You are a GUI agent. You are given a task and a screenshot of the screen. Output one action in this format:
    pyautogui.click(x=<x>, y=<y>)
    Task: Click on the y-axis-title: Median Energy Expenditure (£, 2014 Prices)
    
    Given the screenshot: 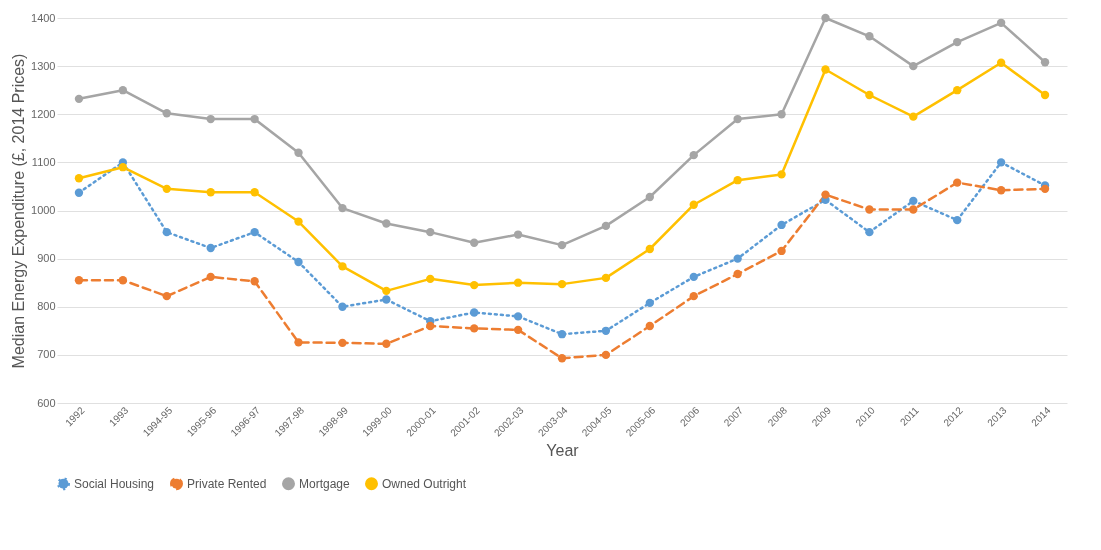 What is the action you would take?
    pyautogui.click(x=19, y=211)
    